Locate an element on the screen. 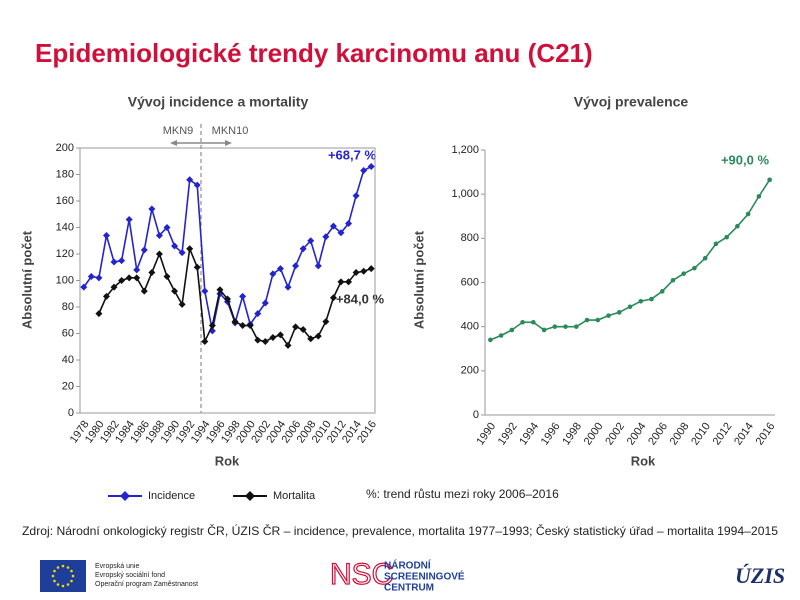 Image resolution: width=800 pixels, height=600 pixels. legend-label: Mortalita is located at coordinates (294, 496).